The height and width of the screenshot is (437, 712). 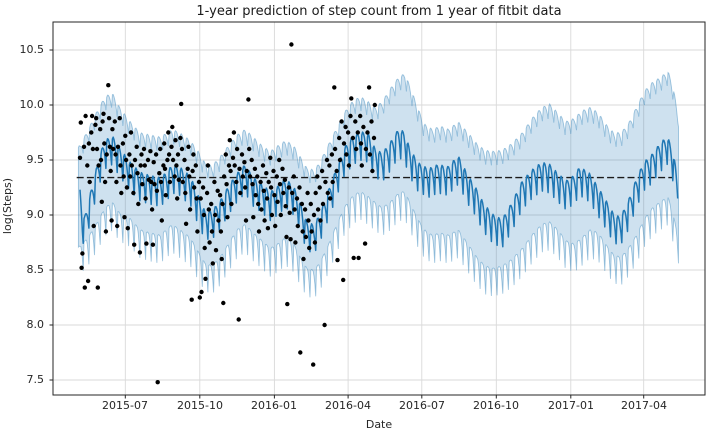 I want to click on y-tick-label: 8.5, so click(x=35, y=269).